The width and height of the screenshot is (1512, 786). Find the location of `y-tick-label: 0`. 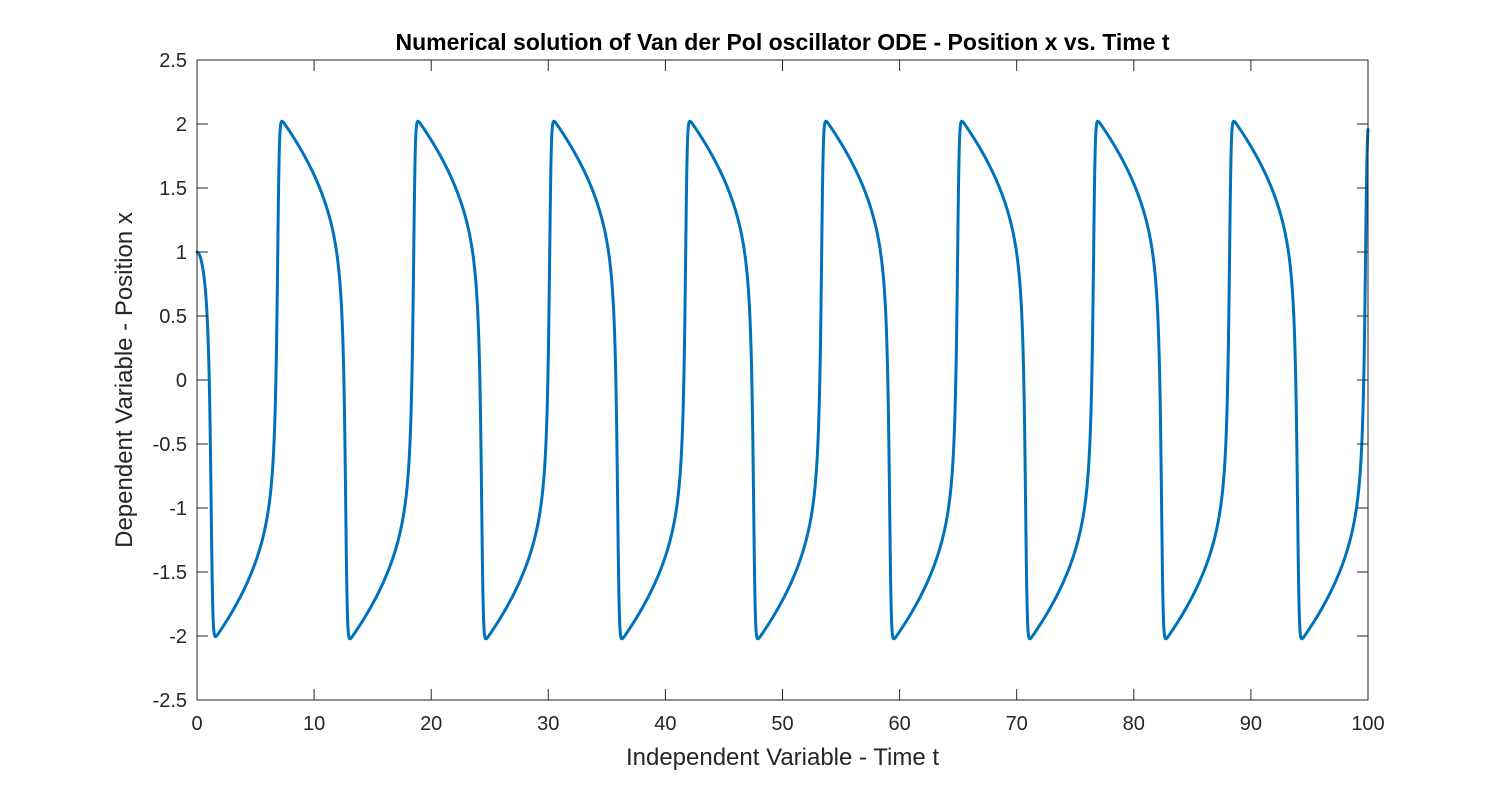

y-tick-label: 0 is located at coordinates (181, 381).